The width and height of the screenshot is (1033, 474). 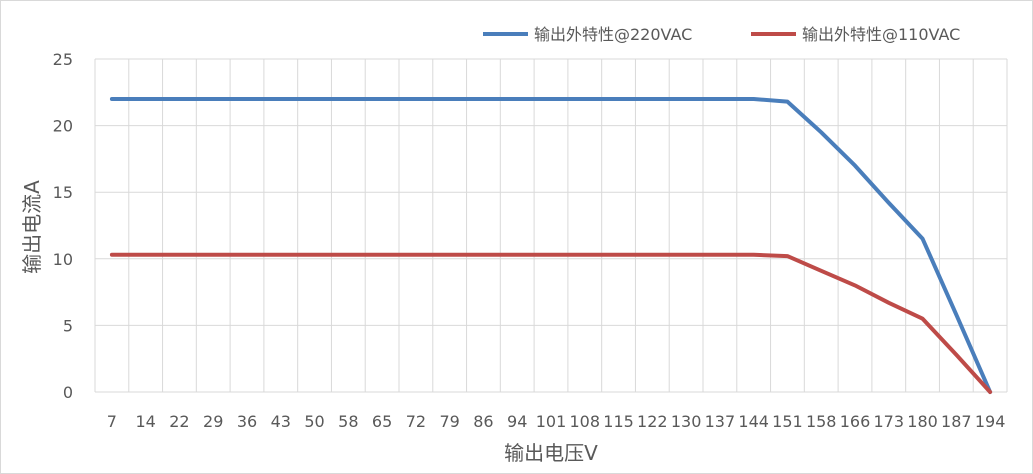 I want to click on x-tick-label-19: 144, so click(x=753, y=421).